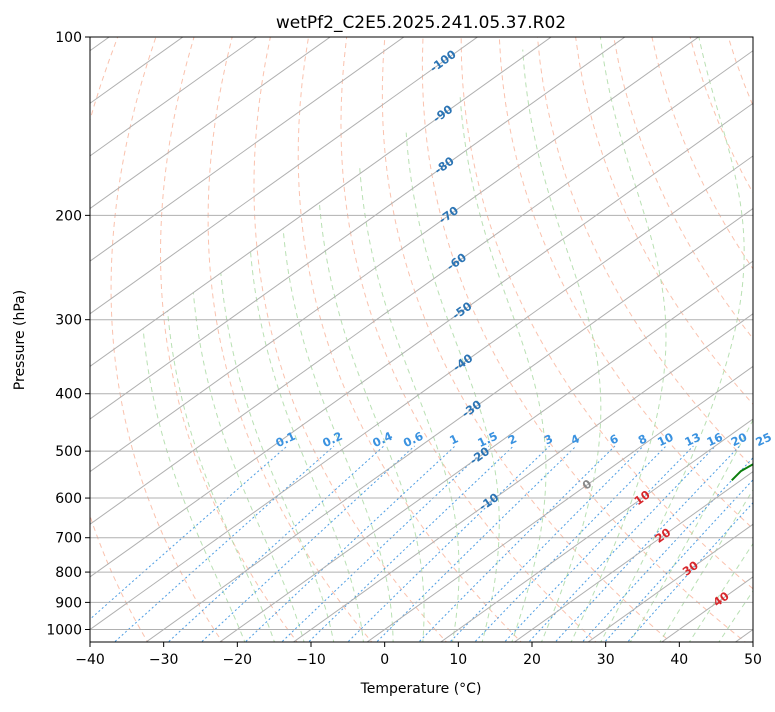  What do you see at coordinates (164, 660) in the screenshot?
I see `x-tick-label: −30` at bounding box center [164, 660].